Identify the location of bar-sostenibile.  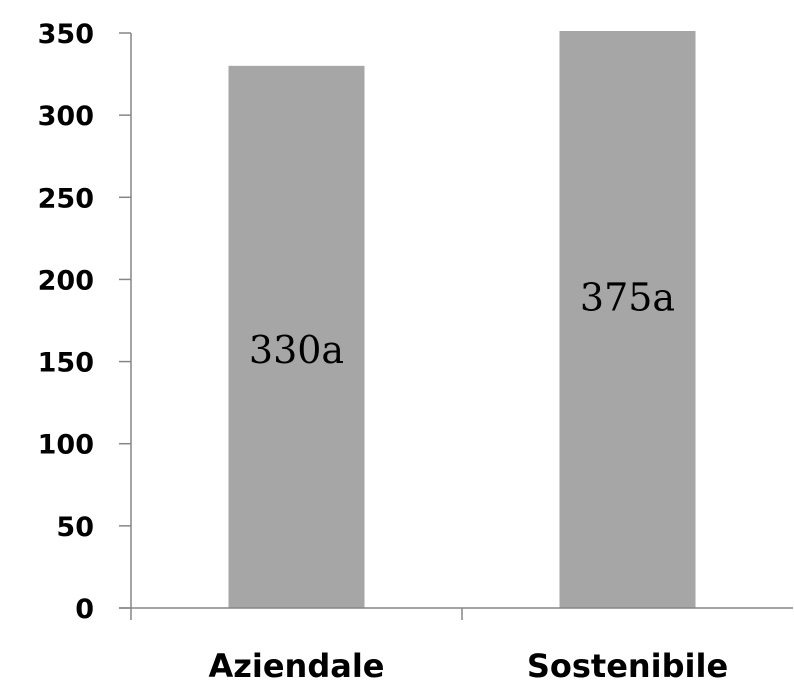
(627, 319).